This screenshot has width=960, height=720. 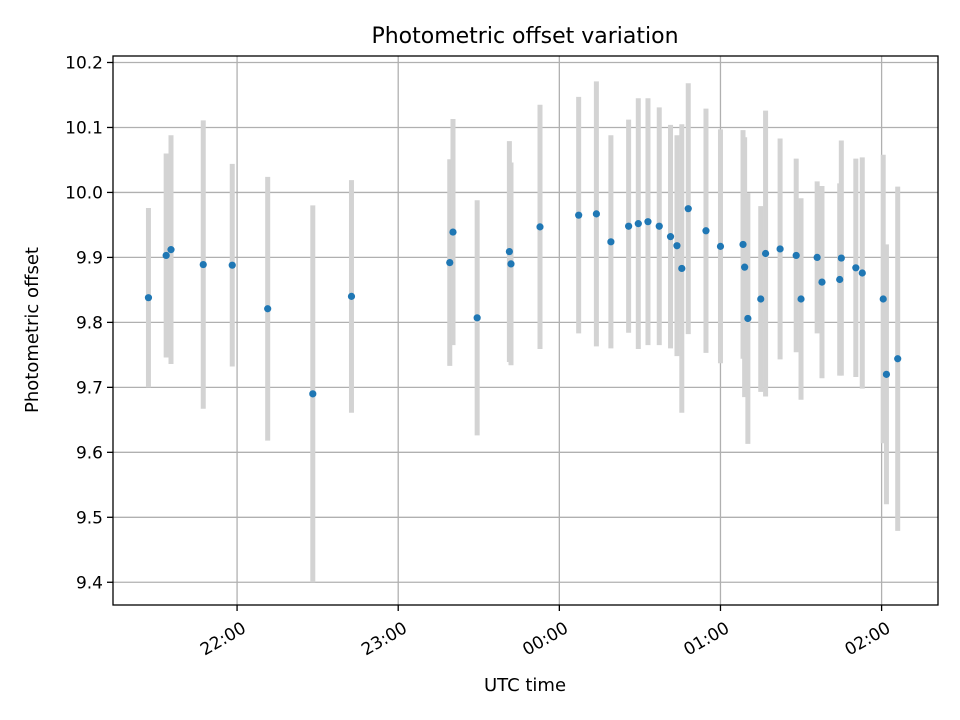 What do you see at coordinates (89, 388) in the screenshot?
I see `y-tick-label: 9.7` at bounding box center [89, 388].